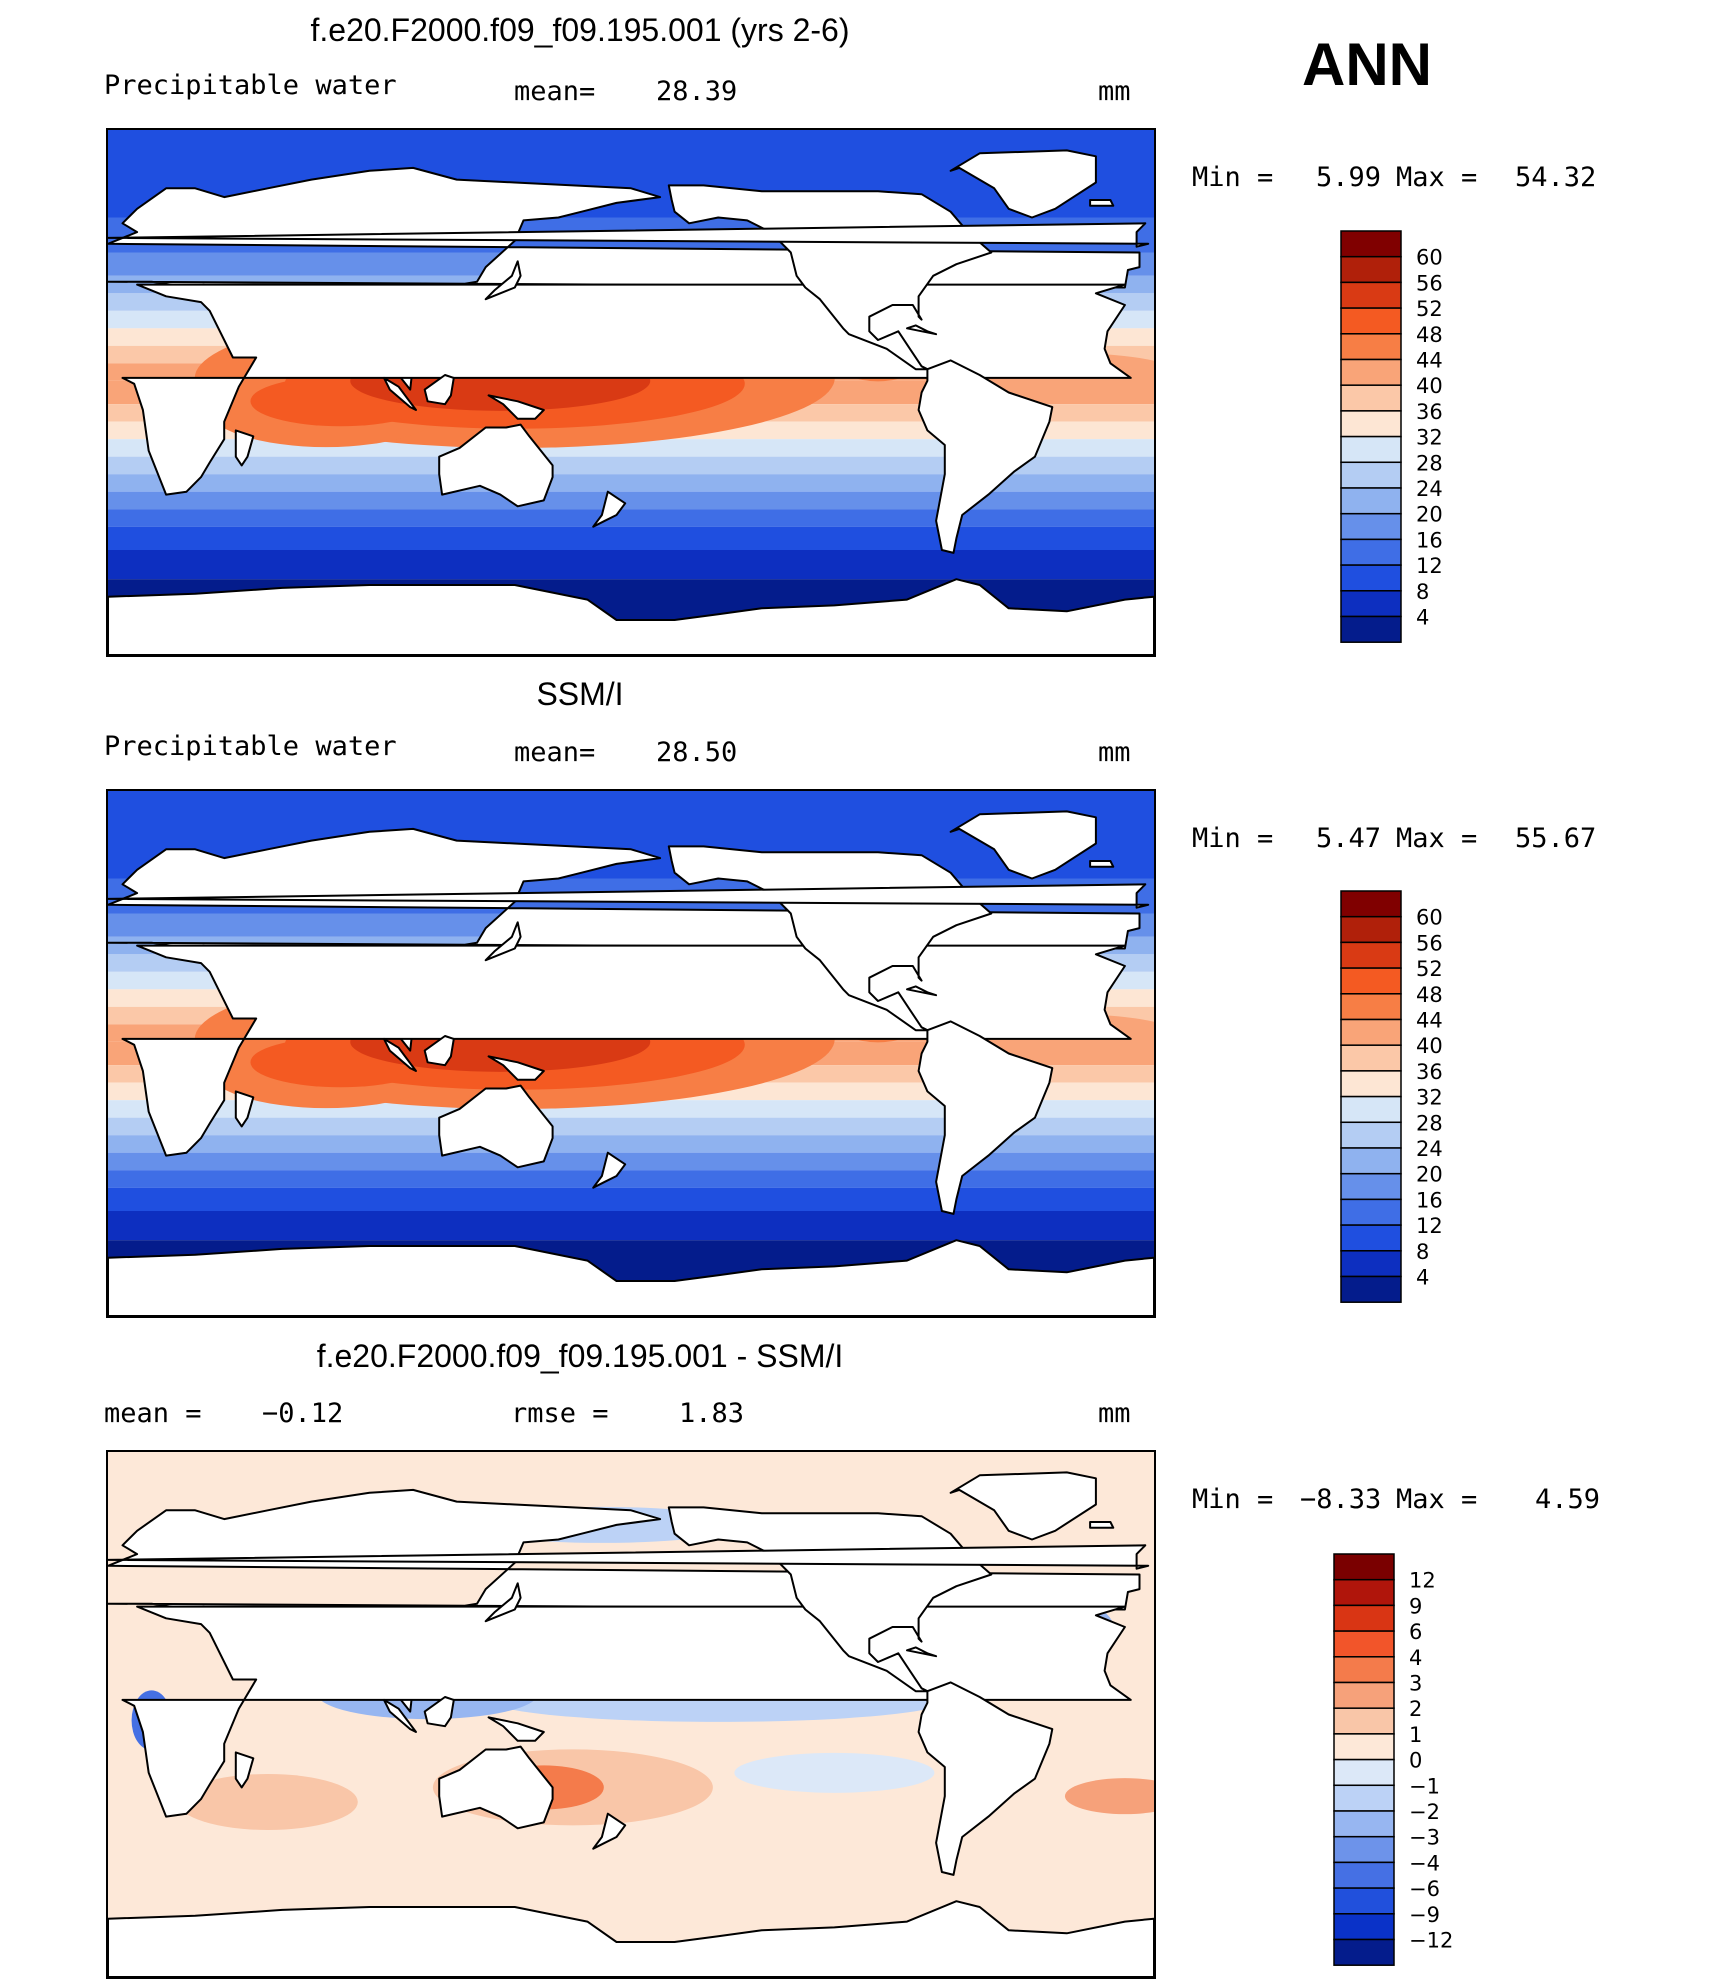 This screenshot has width=1710, height=1979. I want to click on panel1-max-label: Max =, so click(1437, 177).